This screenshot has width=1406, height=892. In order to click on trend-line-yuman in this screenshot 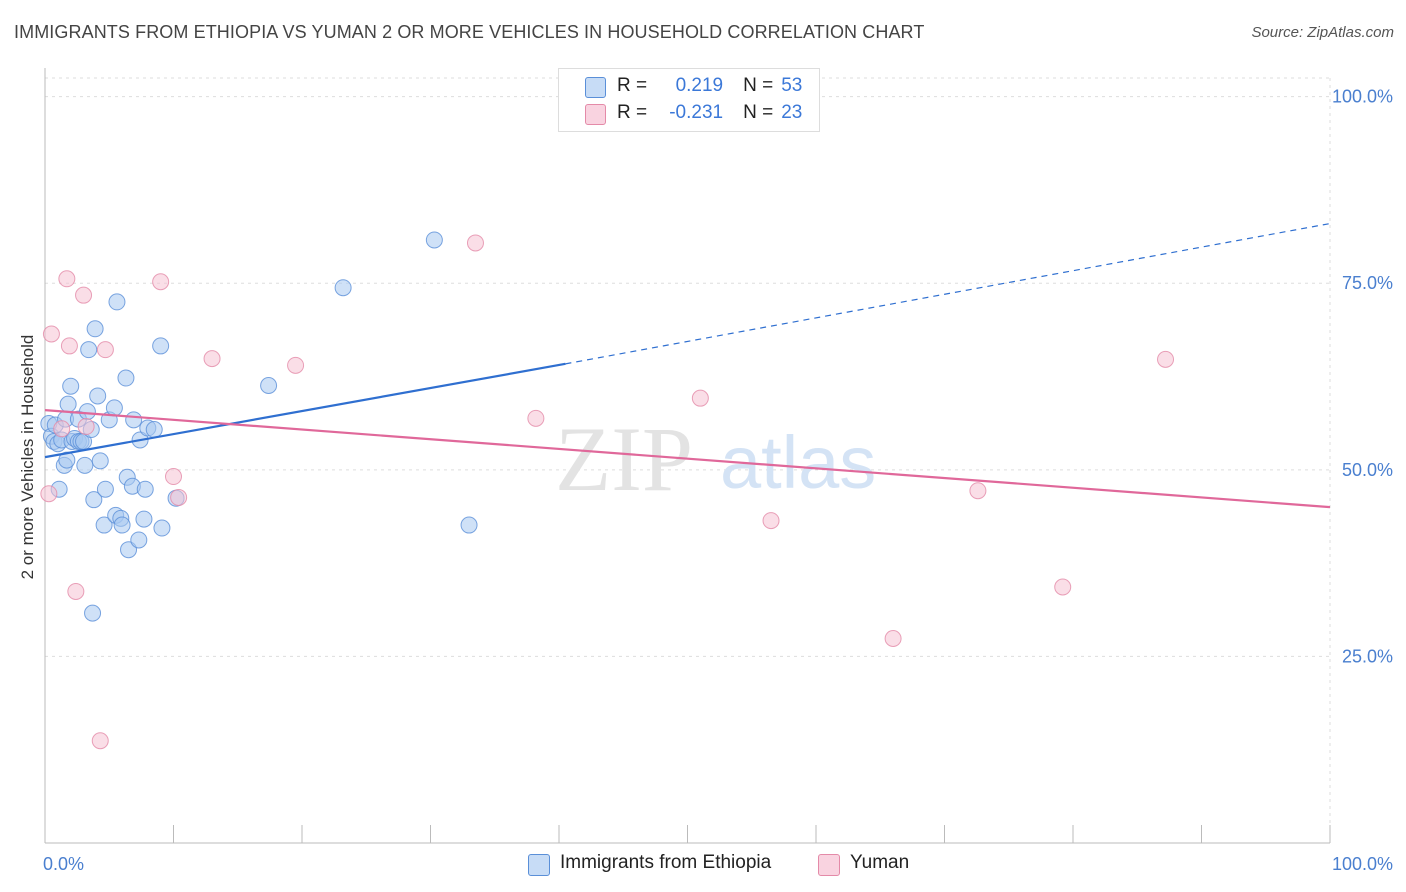, I will do `click(687, 459)`.